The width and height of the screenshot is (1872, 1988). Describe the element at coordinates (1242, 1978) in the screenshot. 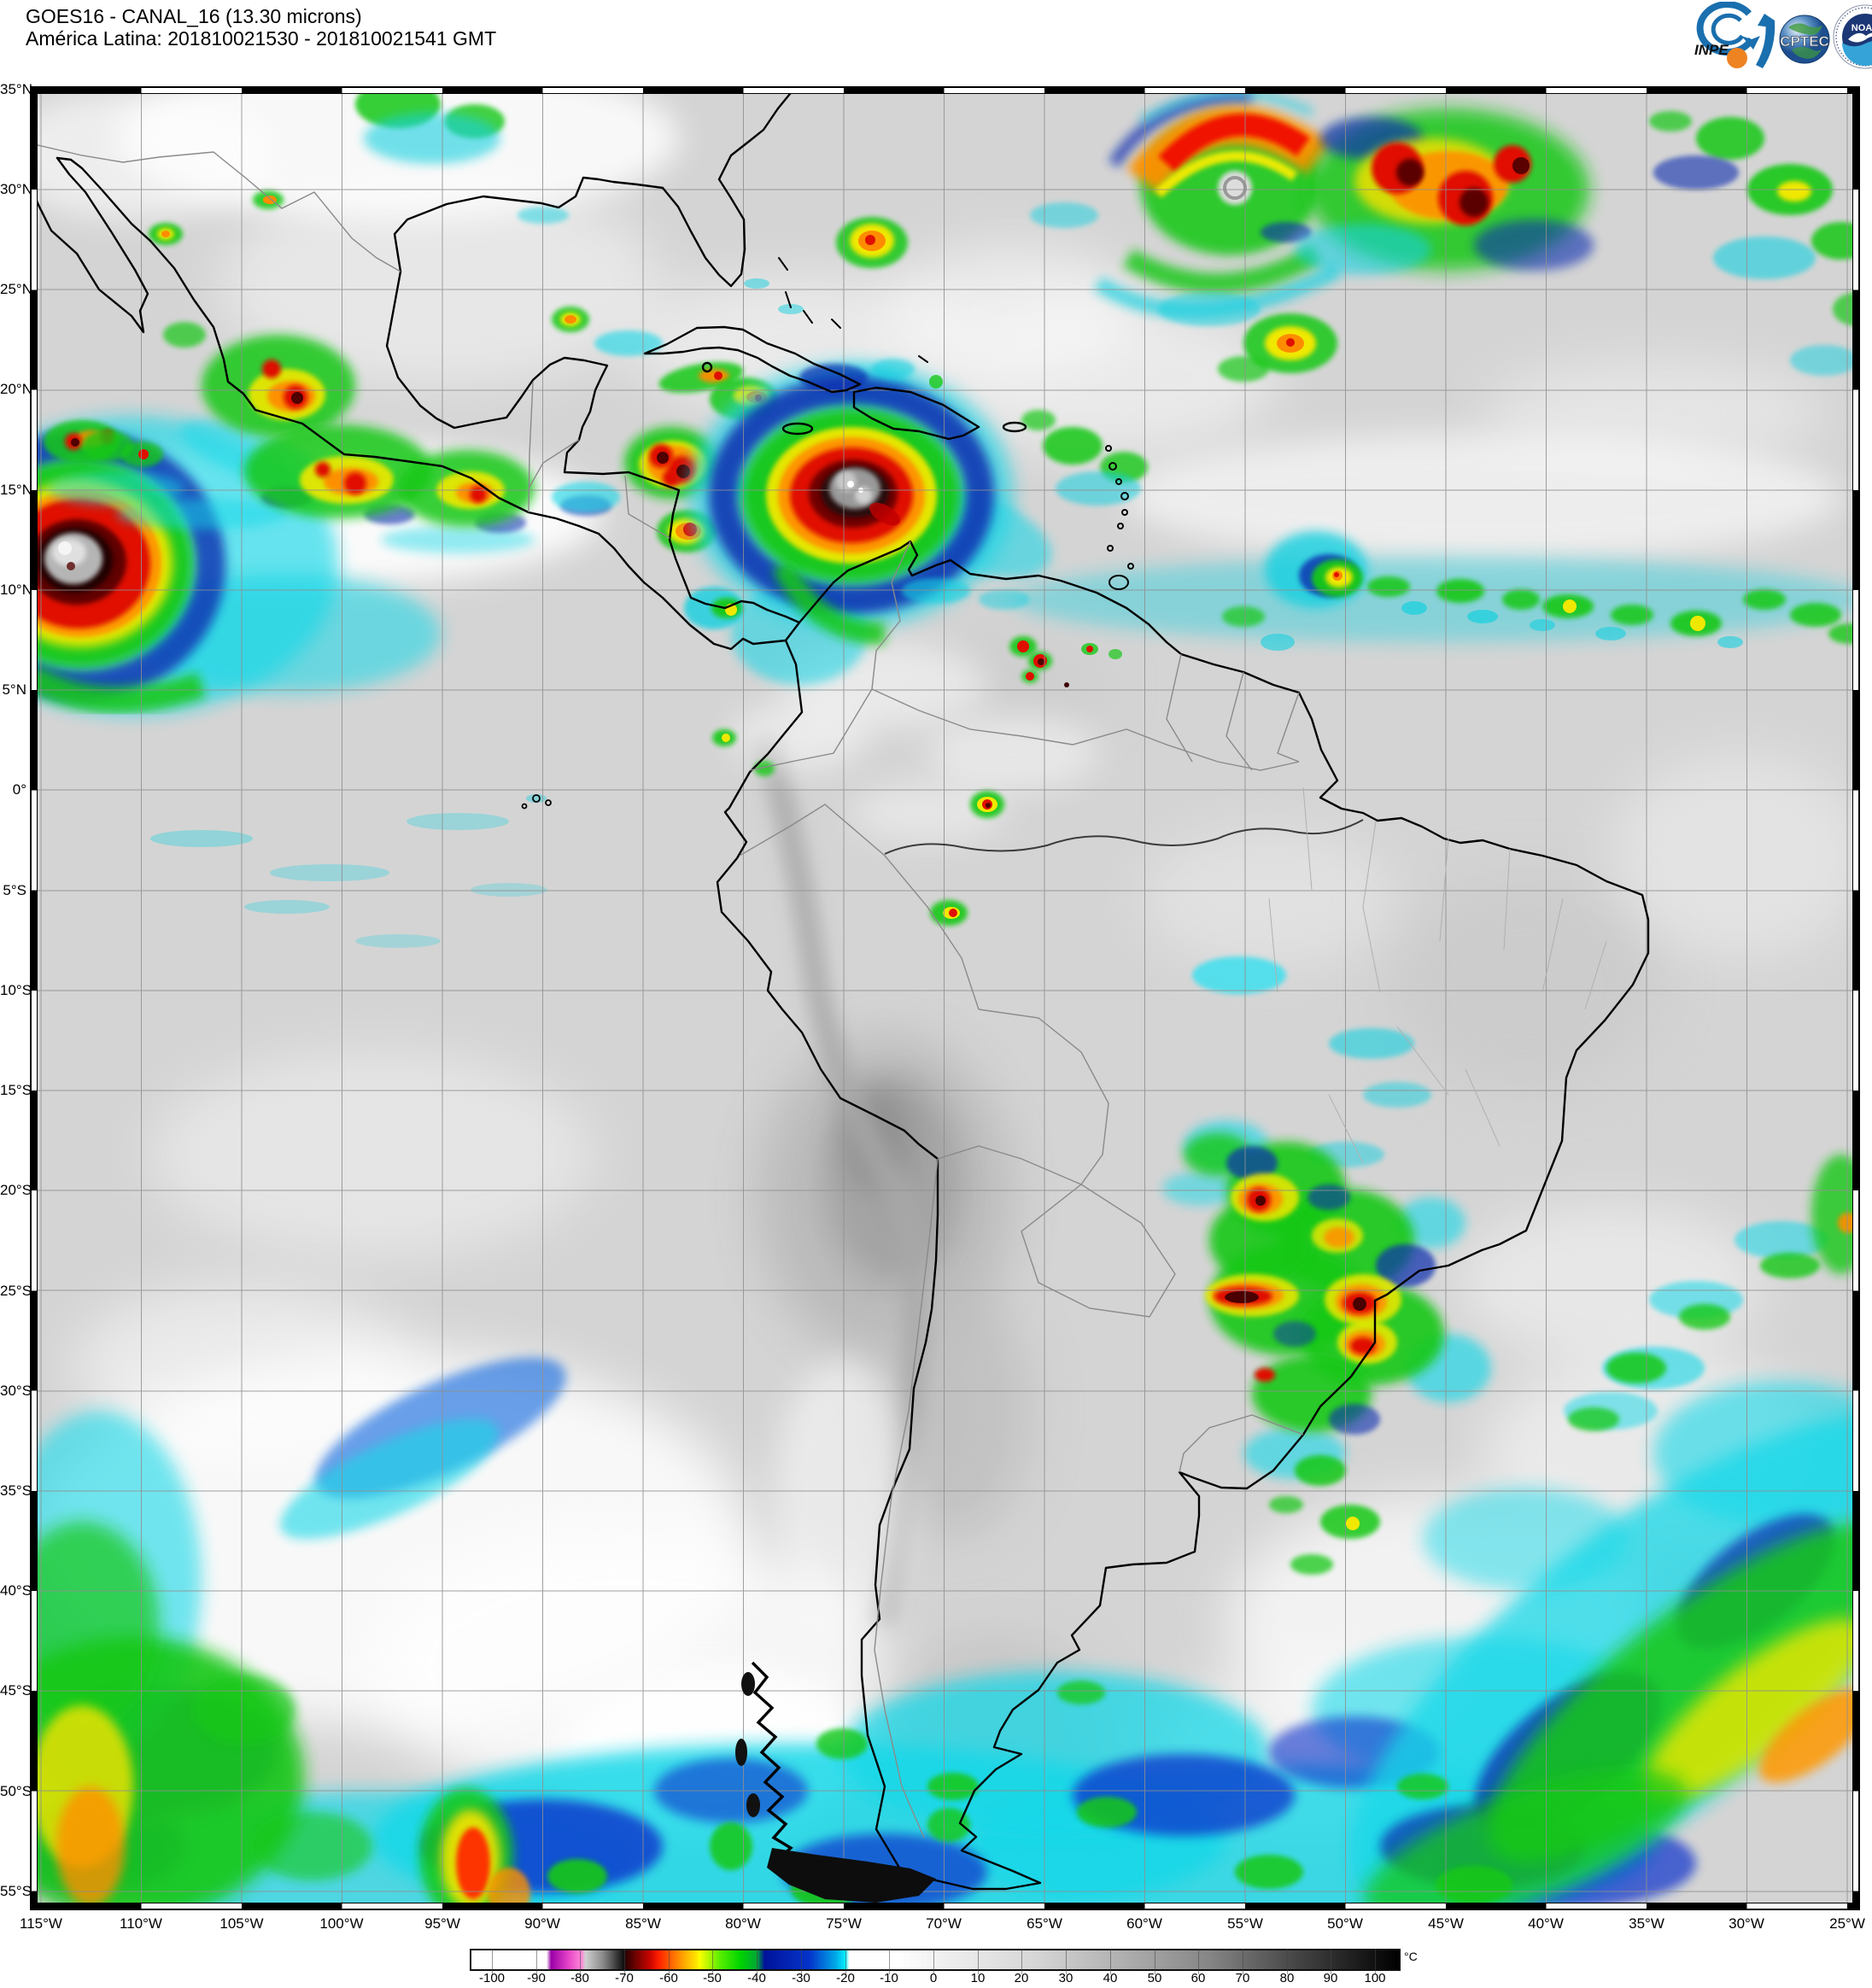

I see `colorbar-tick-label: 70` at that location.